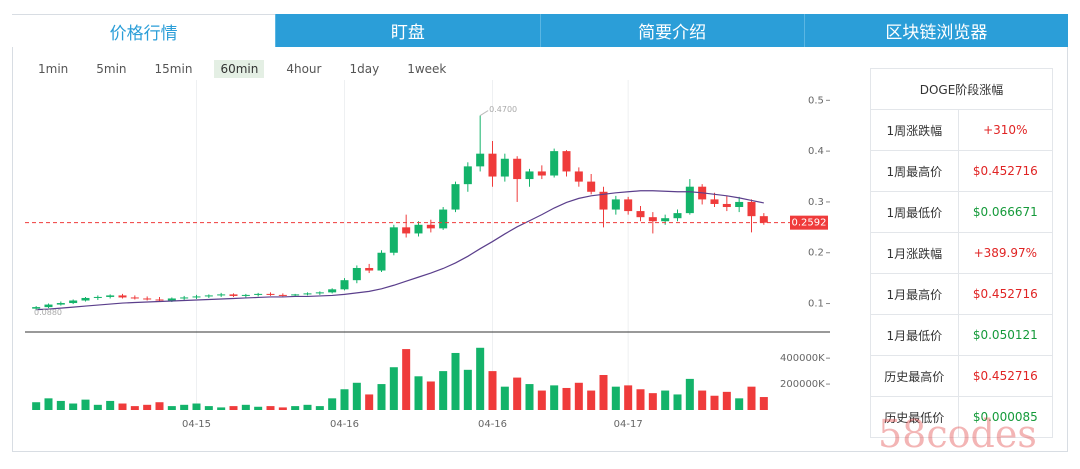  I want to click on stats-value: +310%, so click(1005, 130).